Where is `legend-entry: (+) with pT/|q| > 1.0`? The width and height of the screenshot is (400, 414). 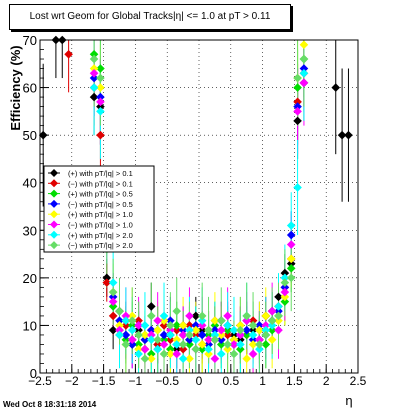
legend-entry: (+) with pT/|q| > 1.0 is located at coordinates (100, 214).